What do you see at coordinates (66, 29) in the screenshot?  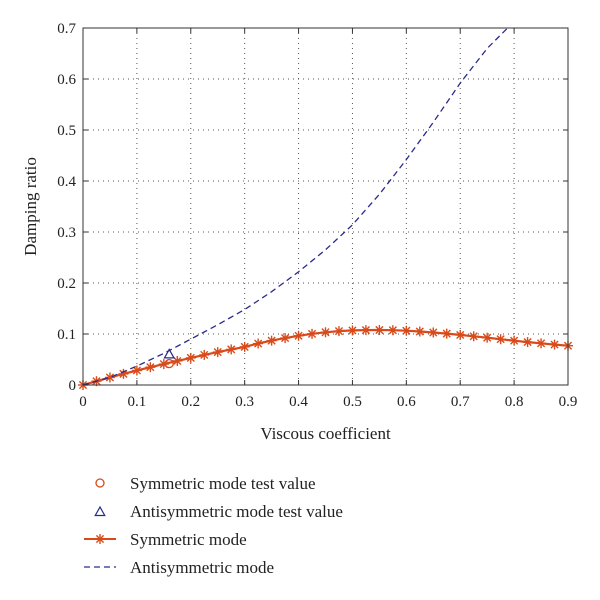 I see `y-tick-label: 0.7` at bounding box center [66, 29].